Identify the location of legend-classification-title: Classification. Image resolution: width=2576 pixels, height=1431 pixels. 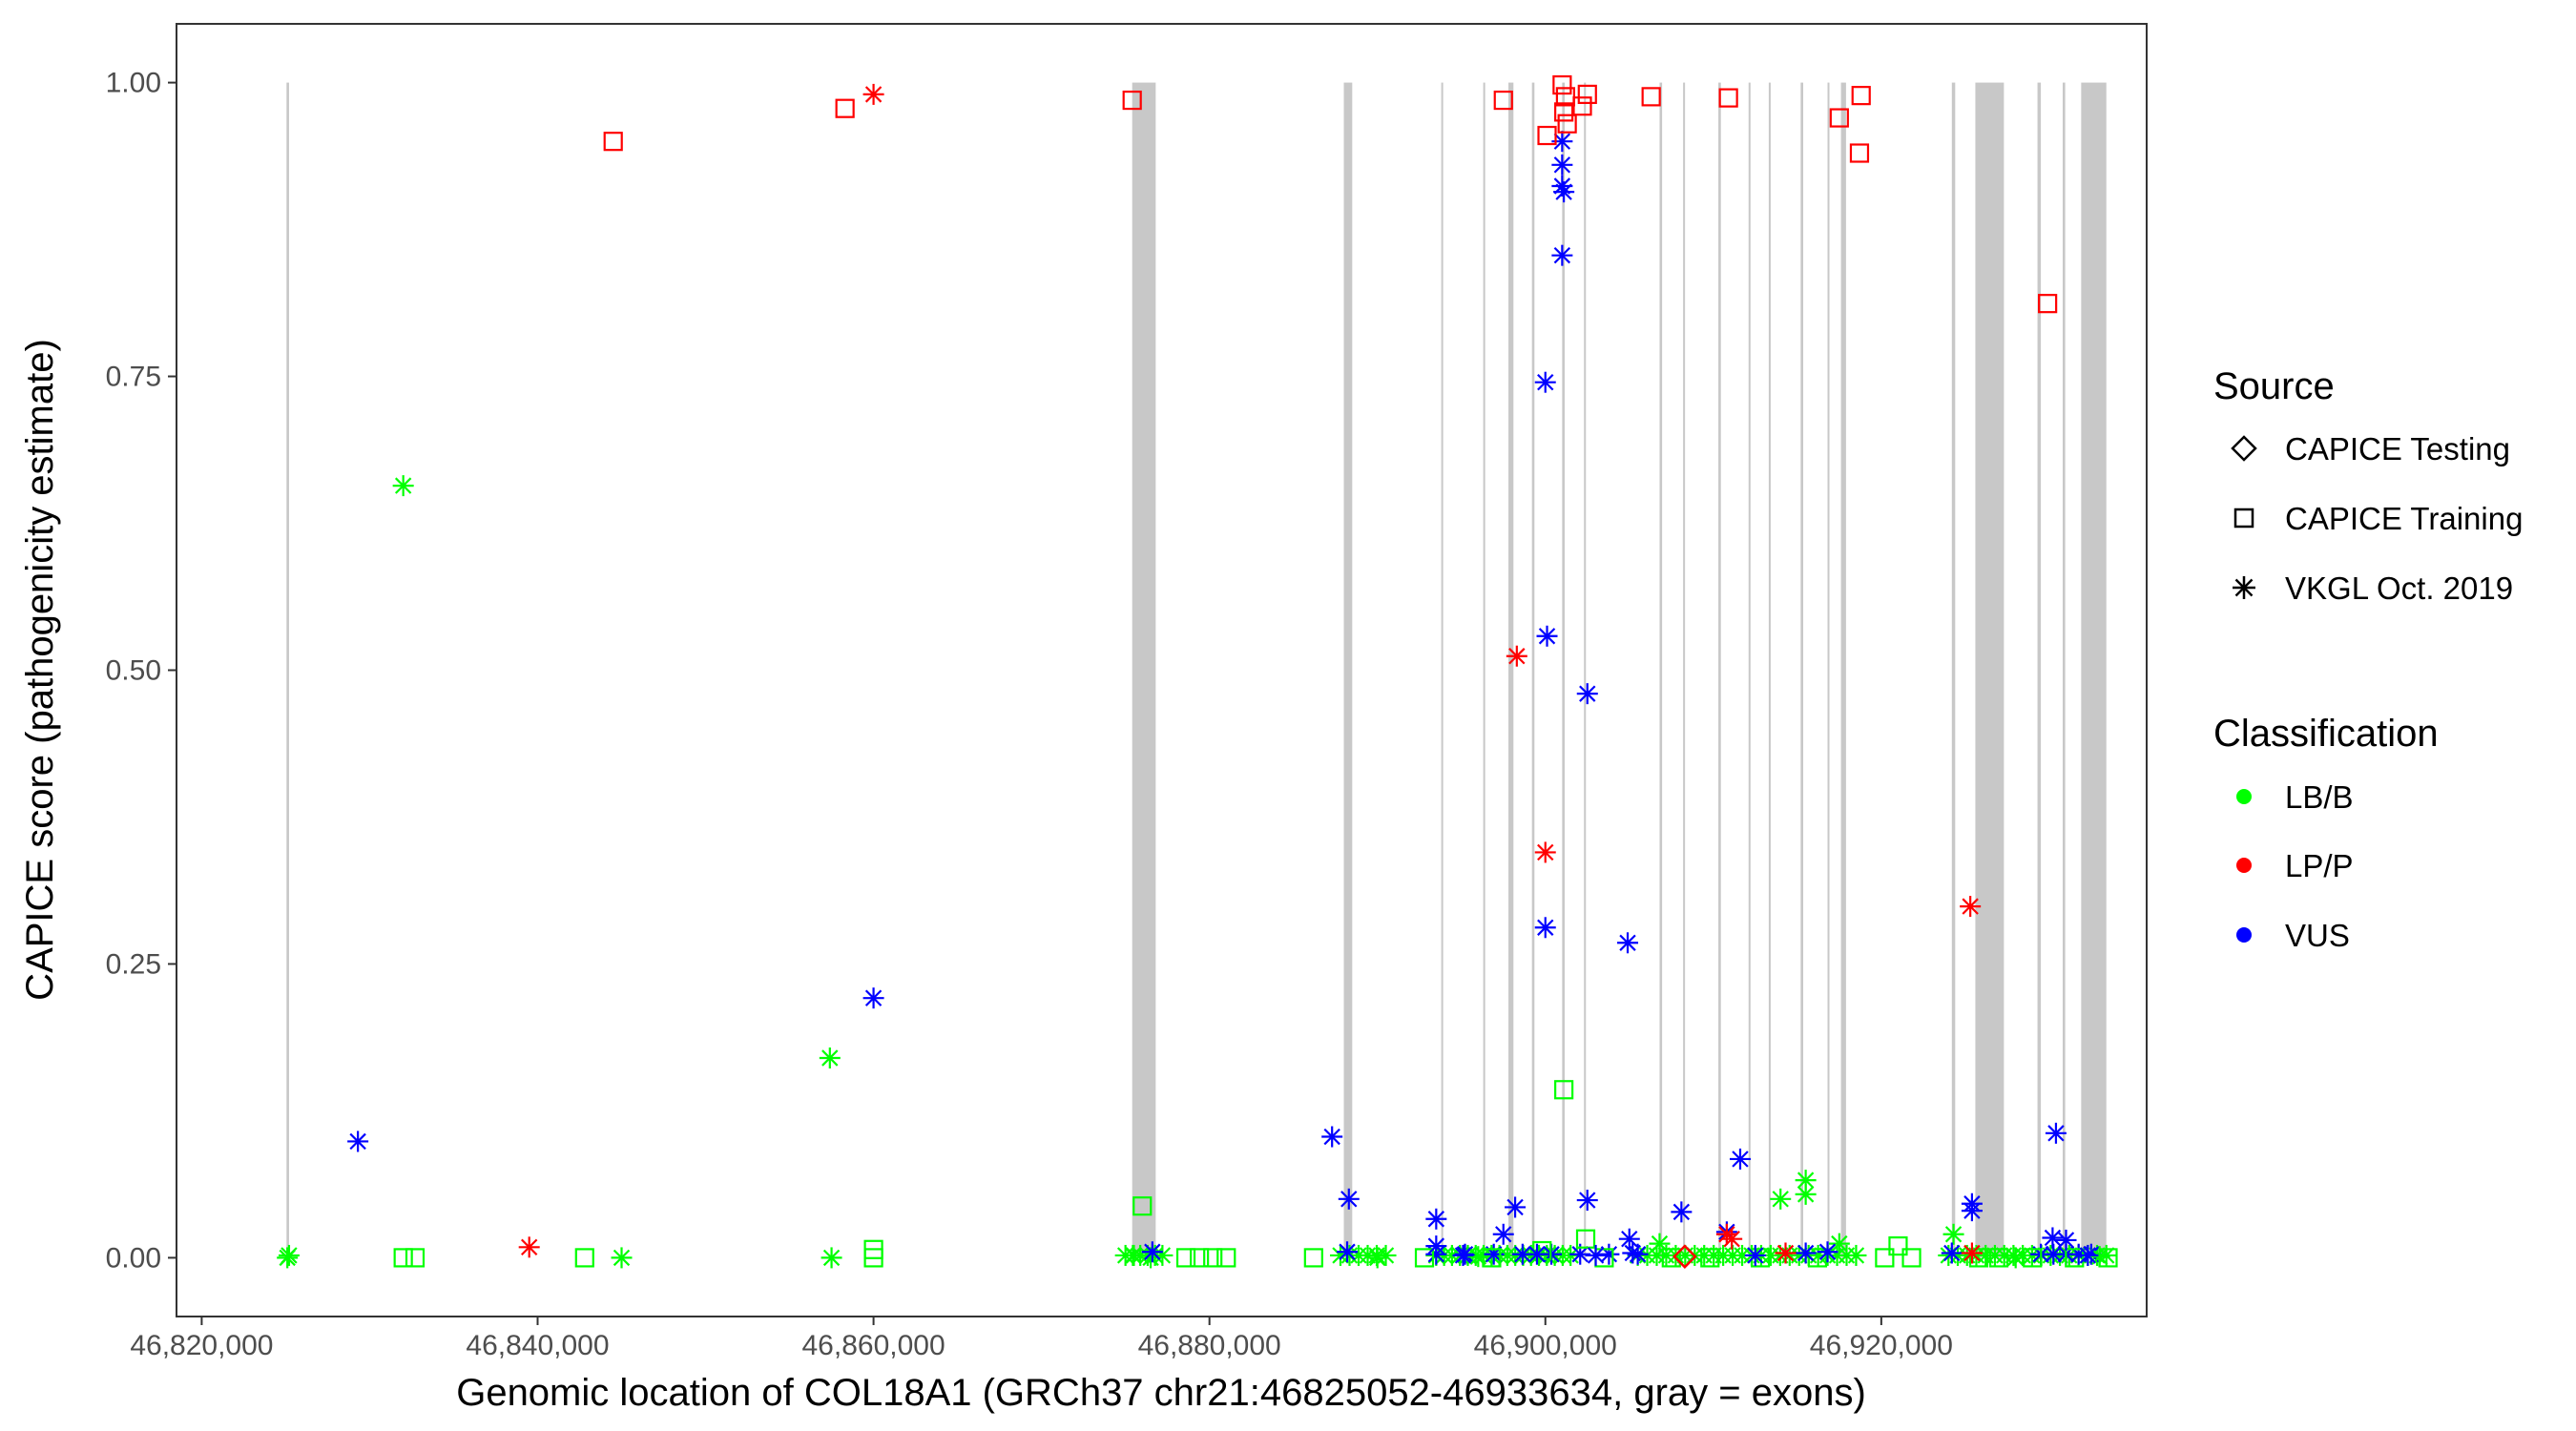
(2326, 734).